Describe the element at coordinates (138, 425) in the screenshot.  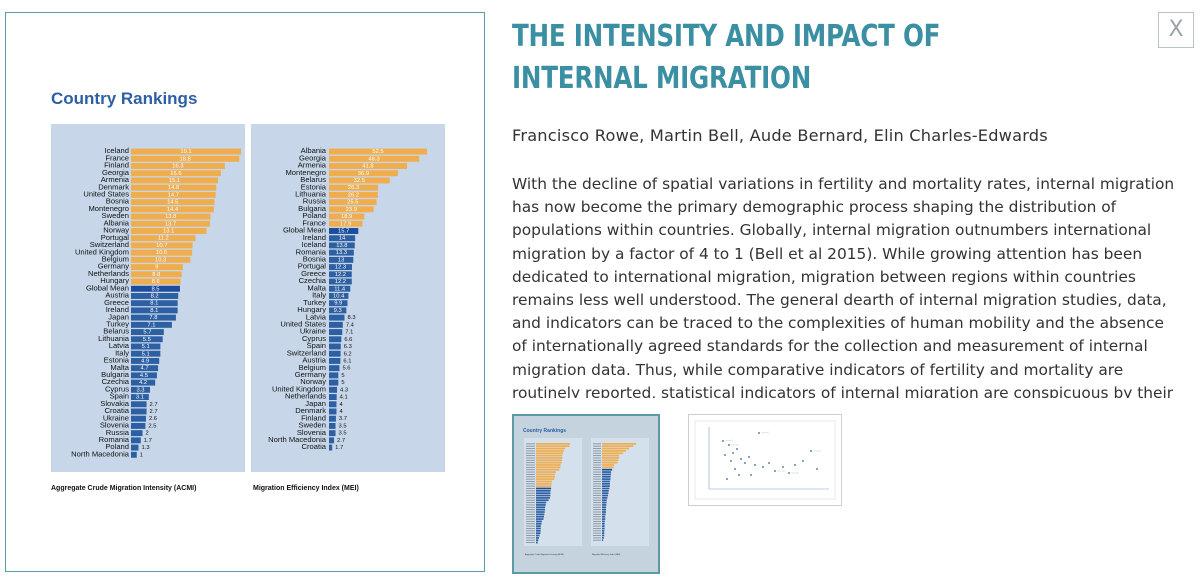
I see `acmi-bar-slovenia` at that location.